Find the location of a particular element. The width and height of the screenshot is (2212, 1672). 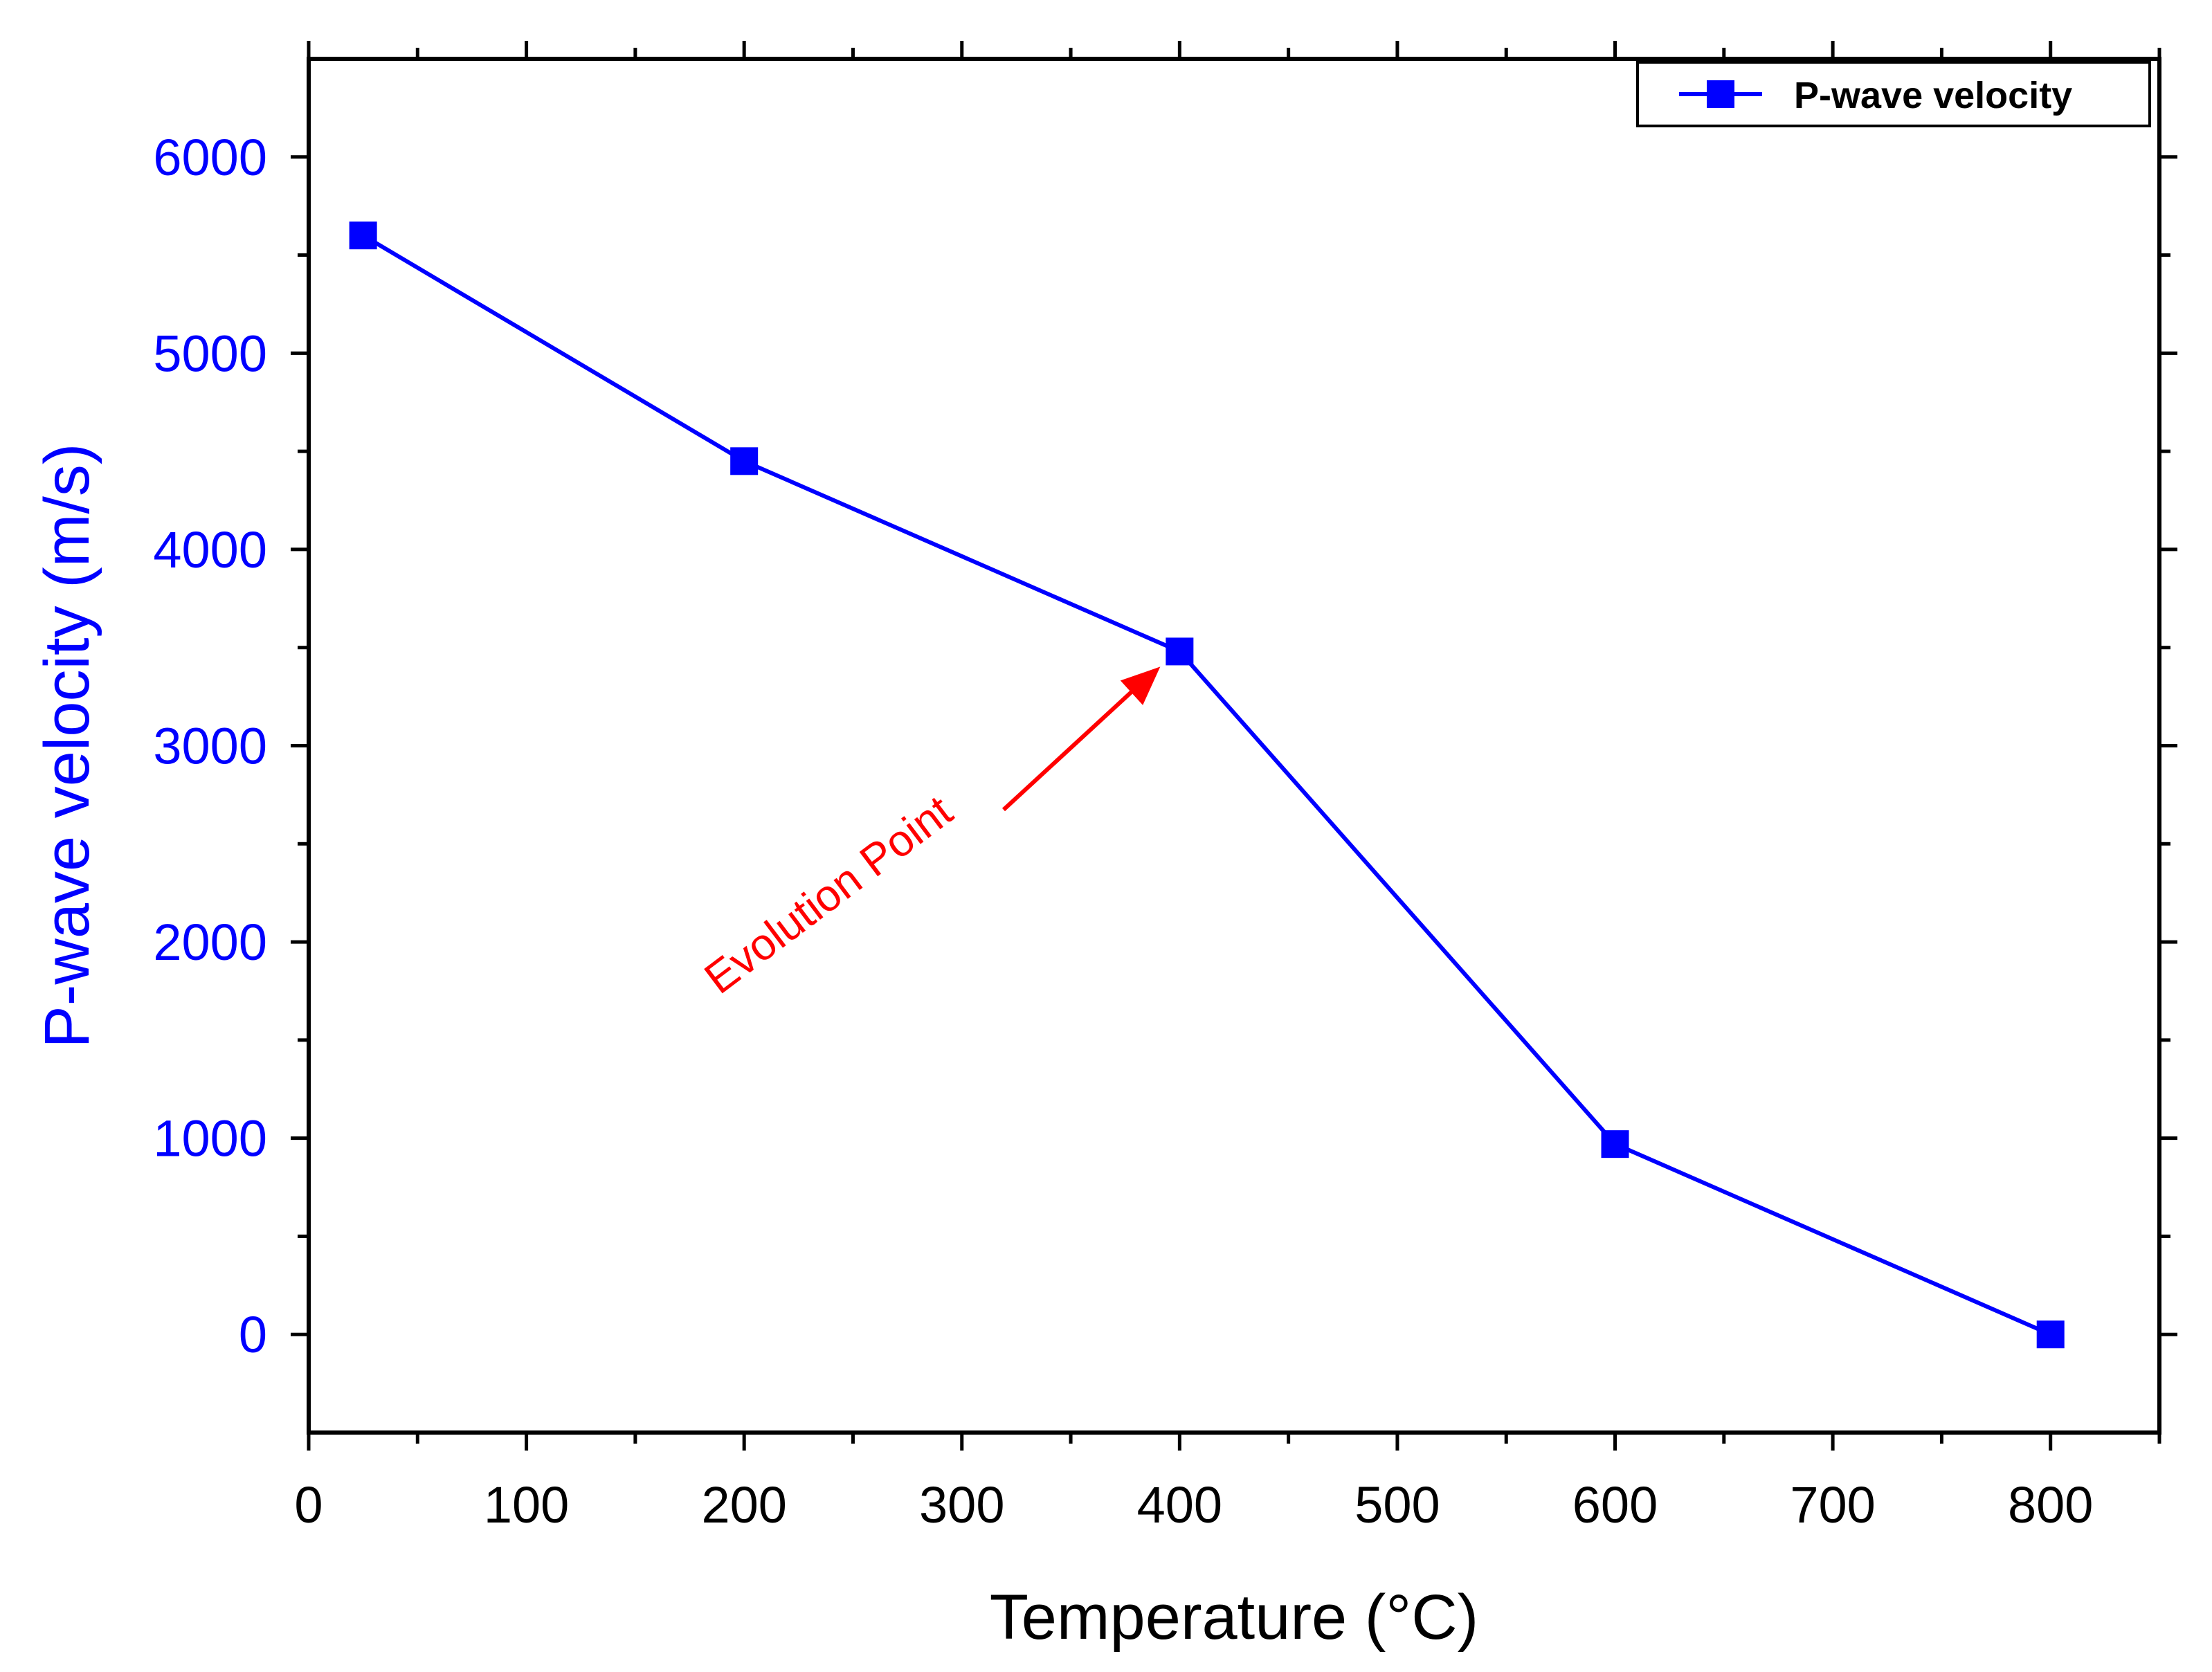

y-tick-label: 5000 is located at coordinates (210, 353).